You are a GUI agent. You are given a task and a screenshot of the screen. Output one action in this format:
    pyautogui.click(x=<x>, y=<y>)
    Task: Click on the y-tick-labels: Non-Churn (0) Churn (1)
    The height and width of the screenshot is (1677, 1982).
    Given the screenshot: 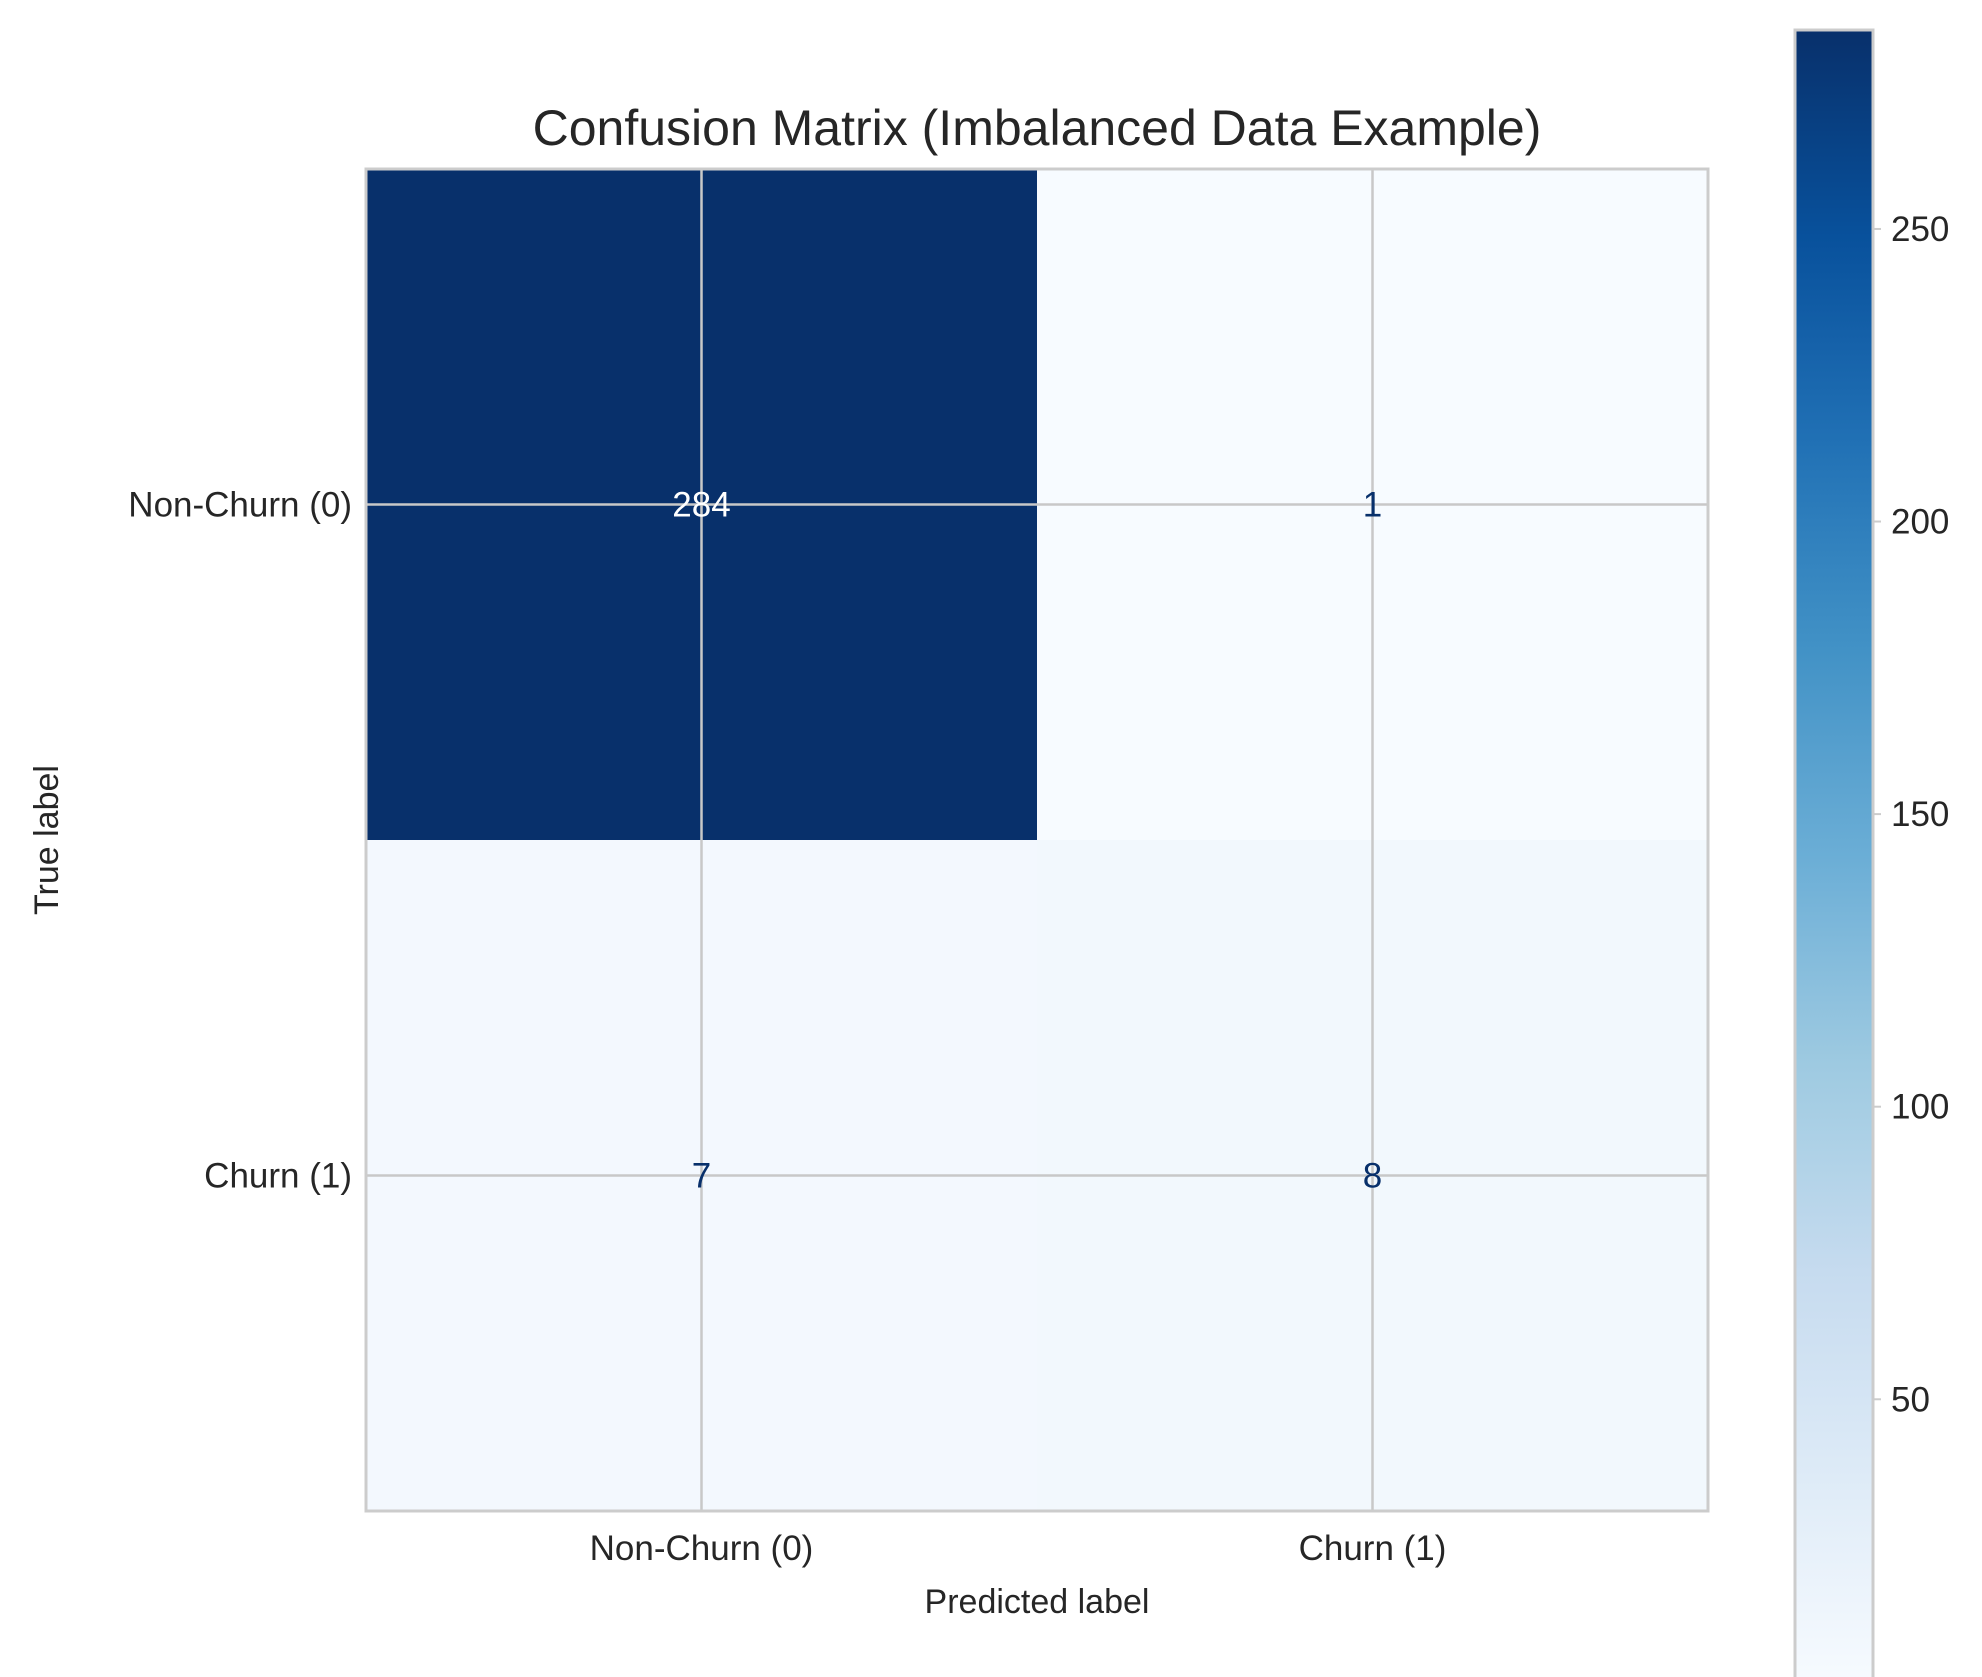 What is the action you would take?
    pyautogui.click(x=240, y=841)
    